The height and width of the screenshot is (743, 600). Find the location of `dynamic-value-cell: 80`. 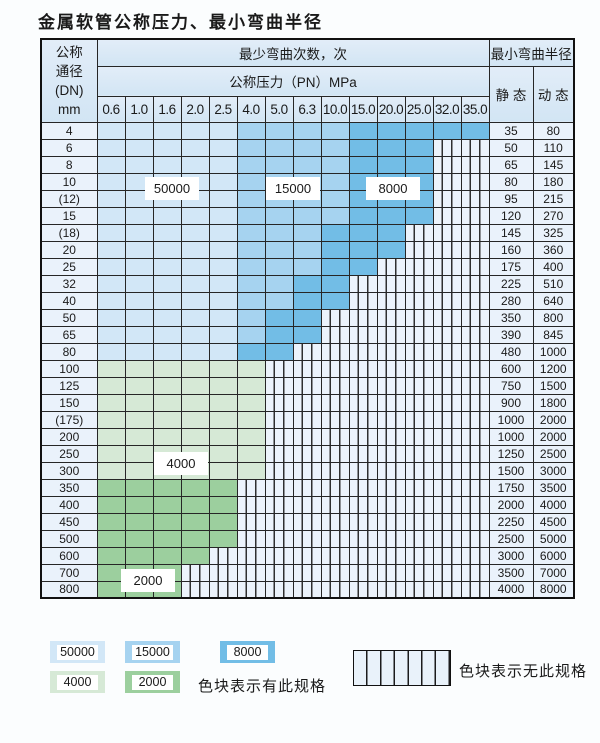

dynamic-value-cell: 80 is located at coordinates (553, 130).